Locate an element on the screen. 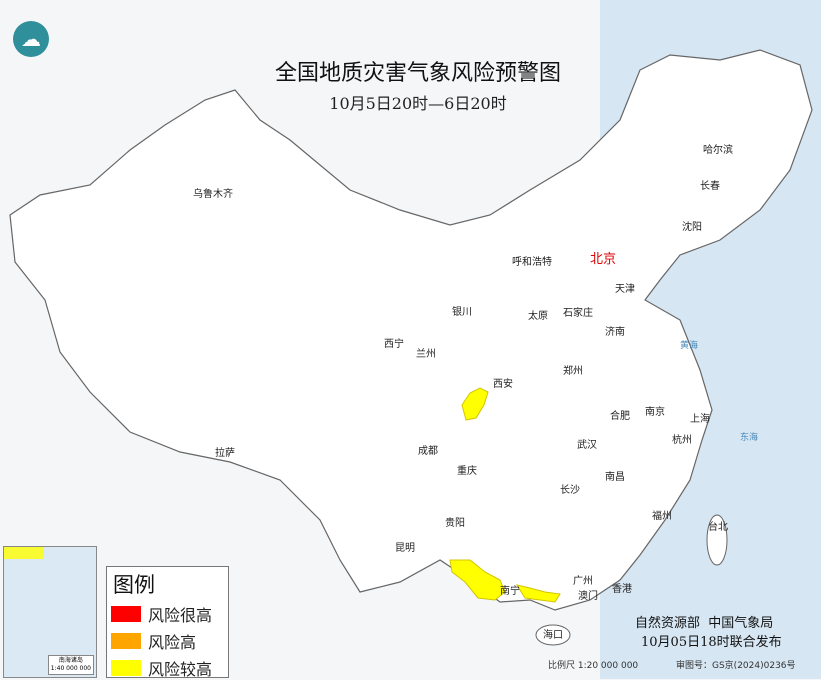 The height and width of the screenshot is (680, 821). city-label: 南京 is located at coordinates (655, 412).